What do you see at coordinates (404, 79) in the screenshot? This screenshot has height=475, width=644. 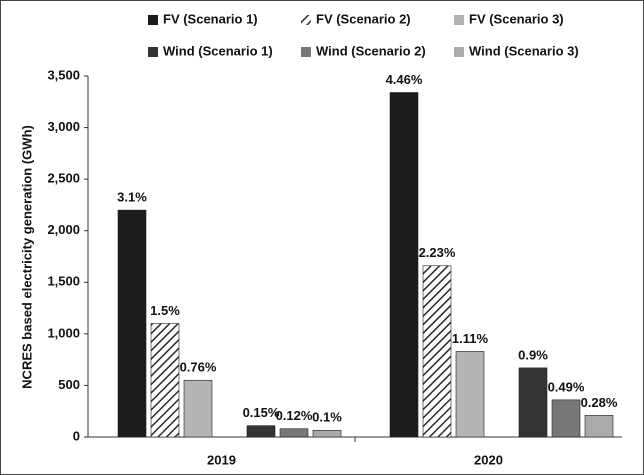 I see `bar-label: 4.46%` at bounding box center [404, 79].